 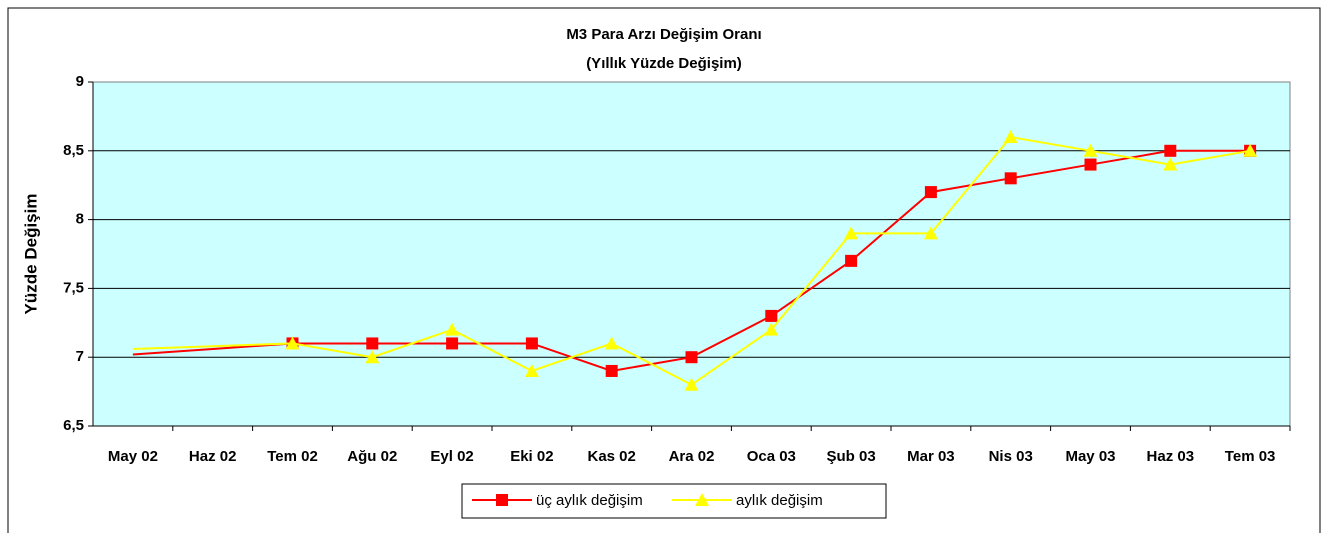 I want to click on x-tick-label: Şub 03, so click(x=851, y=456).